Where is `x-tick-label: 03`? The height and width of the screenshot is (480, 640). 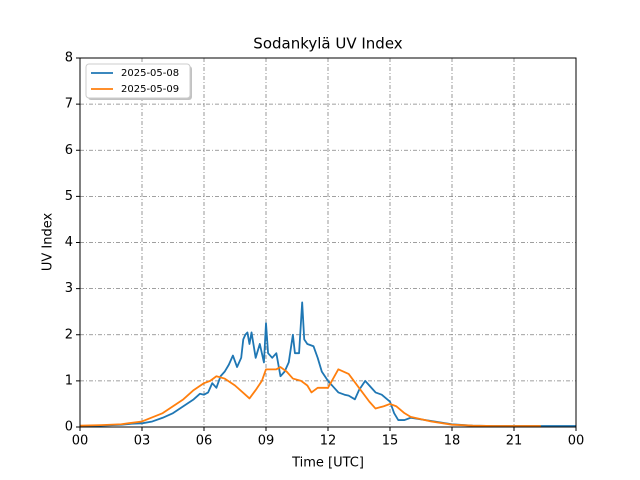 x-tick-label: 03 is located at coordinates (142, 441).